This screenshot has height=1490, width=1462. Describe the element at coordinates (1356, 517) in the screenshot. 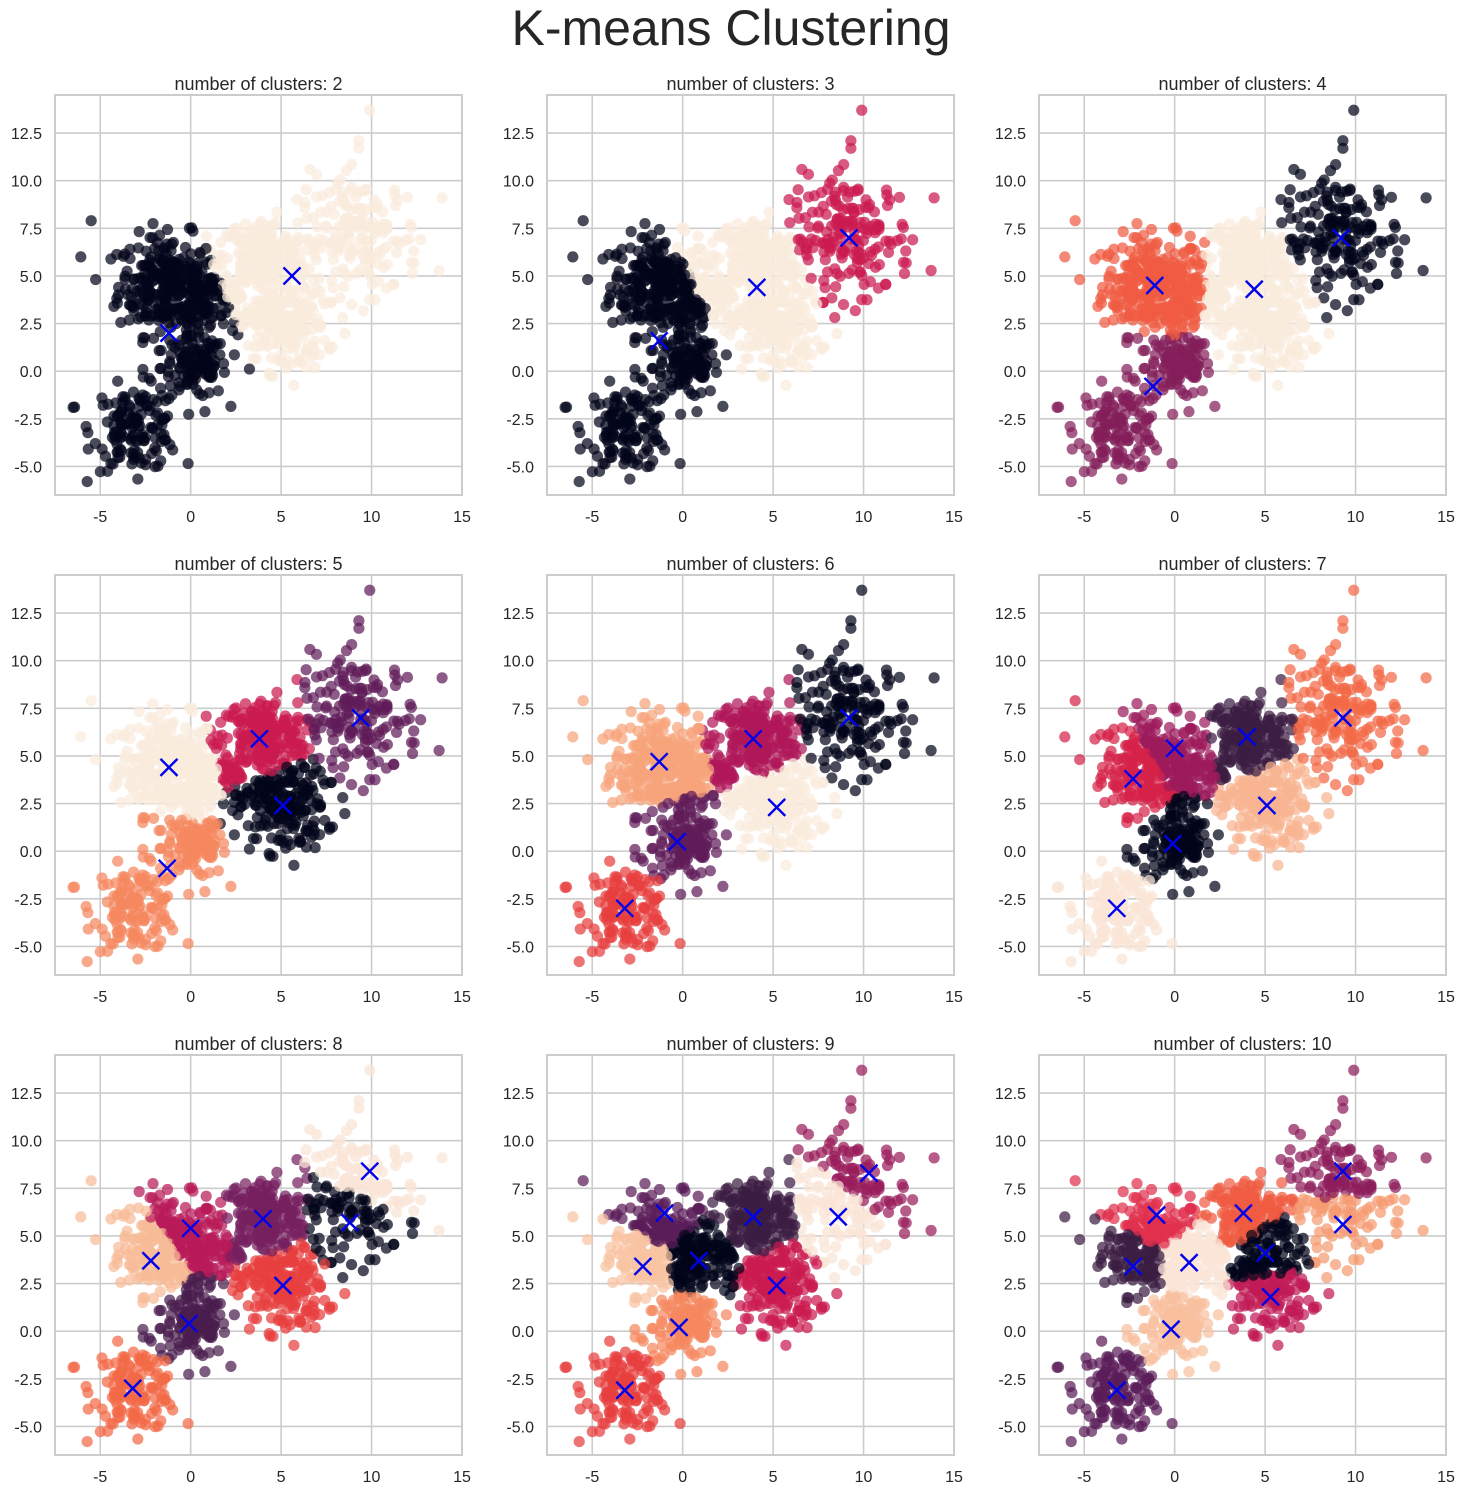

I see `x-tick-label: 10` at that location.